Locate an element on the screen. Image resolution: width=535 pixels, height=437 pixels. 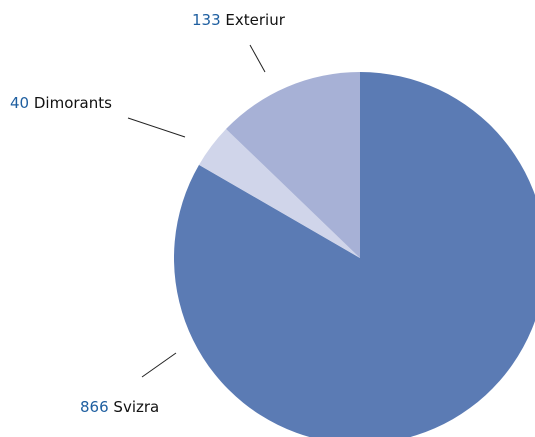
slice-value: 40 is located at coordinates (19, 103).